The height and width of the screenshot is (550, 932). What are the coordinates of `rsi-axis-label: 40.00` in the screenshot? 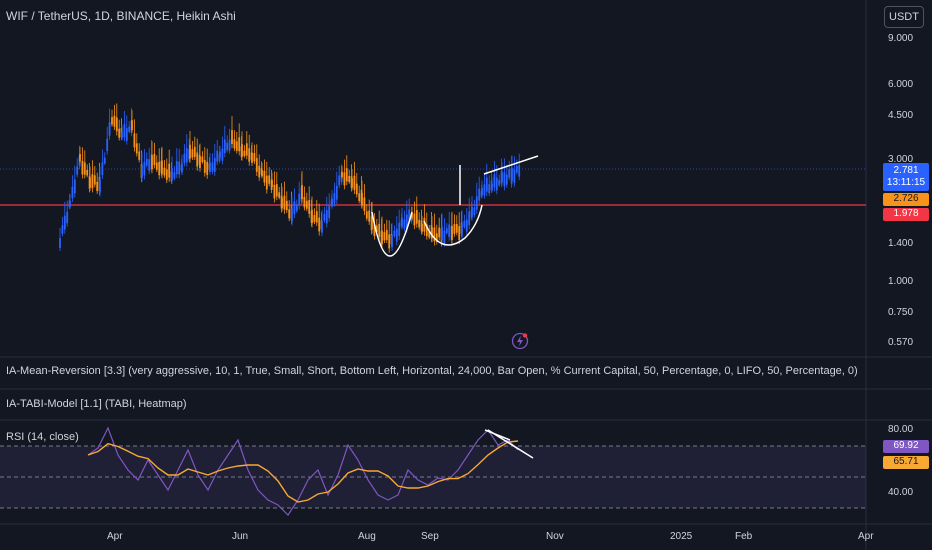 It's located at (901, 492).